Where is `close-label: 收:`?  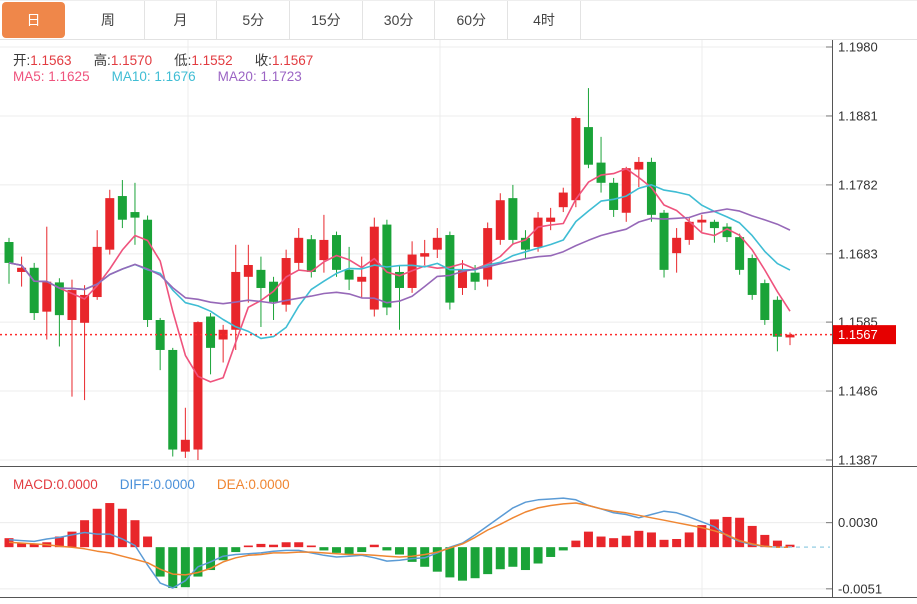 close-label: 收: is located at coordinates (263, 60).